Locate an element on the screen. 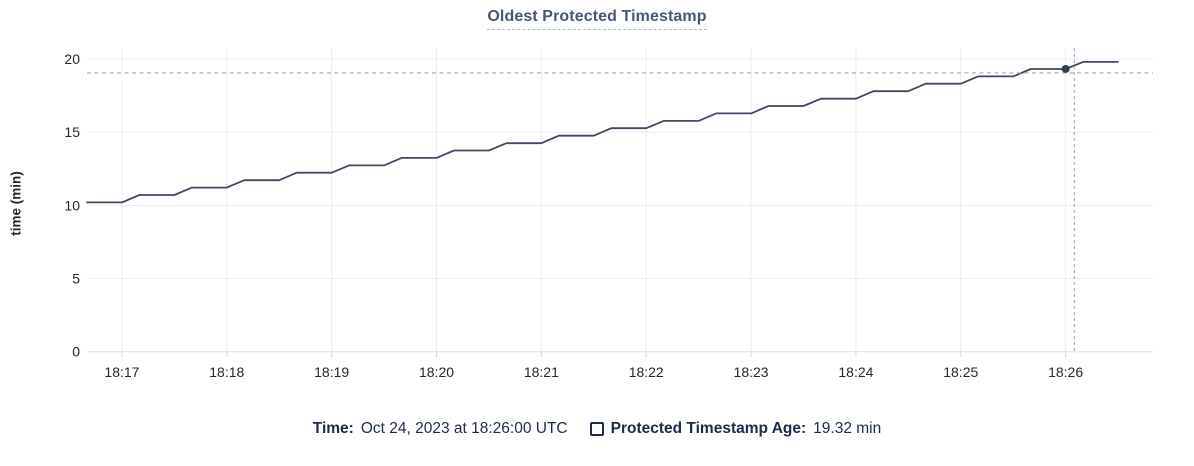 The height and width of the screenshot is (466, 1194). series-legend-item: Protected Timestamp Age: is located at coordinates (698, 429).